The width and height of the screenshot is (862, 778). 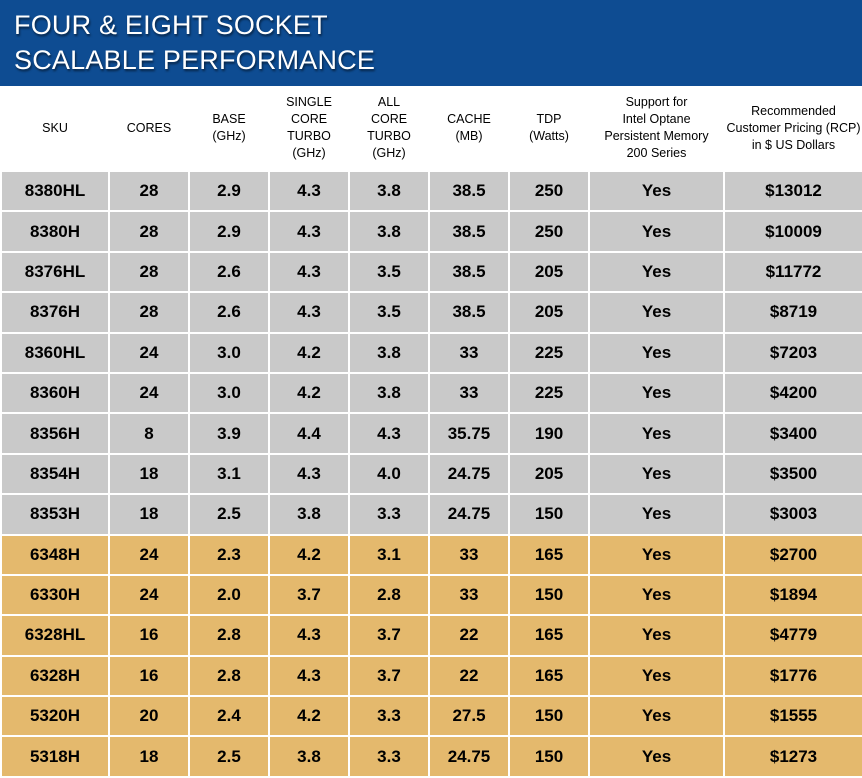 I want to click on cell-base: 2.4, so click(x=229, y=716).